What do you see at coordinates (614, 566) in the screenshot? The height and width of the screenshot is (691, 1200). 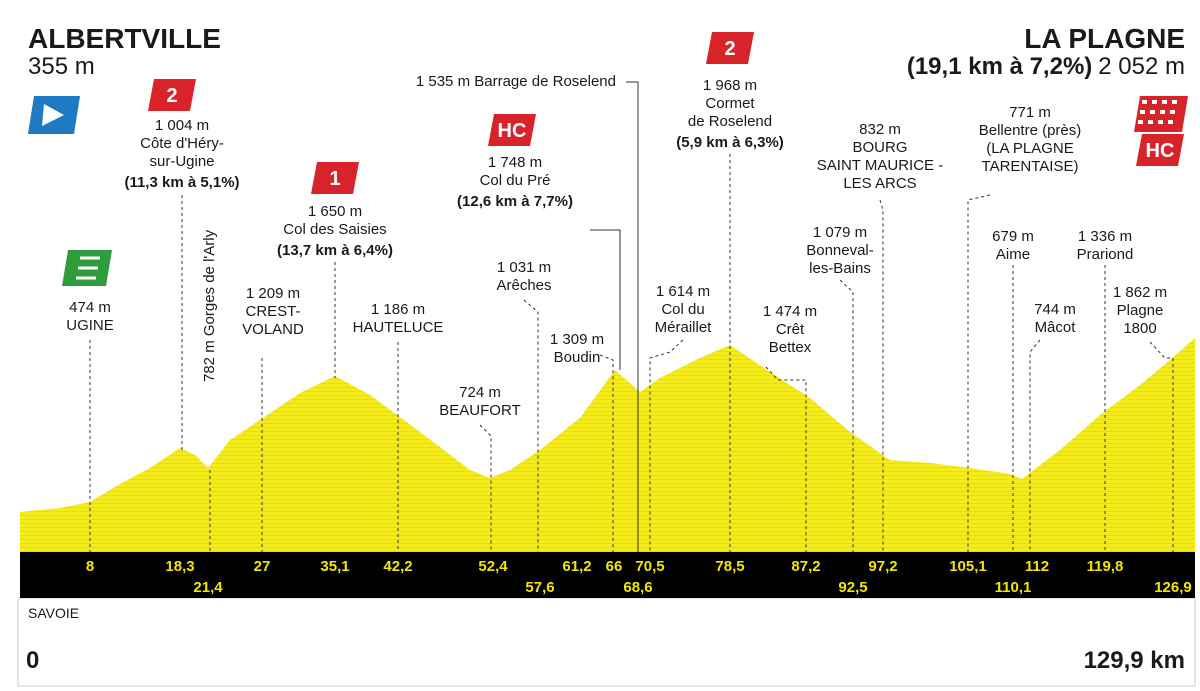 I see `km-label: 66` at bounding box center [614, 566].